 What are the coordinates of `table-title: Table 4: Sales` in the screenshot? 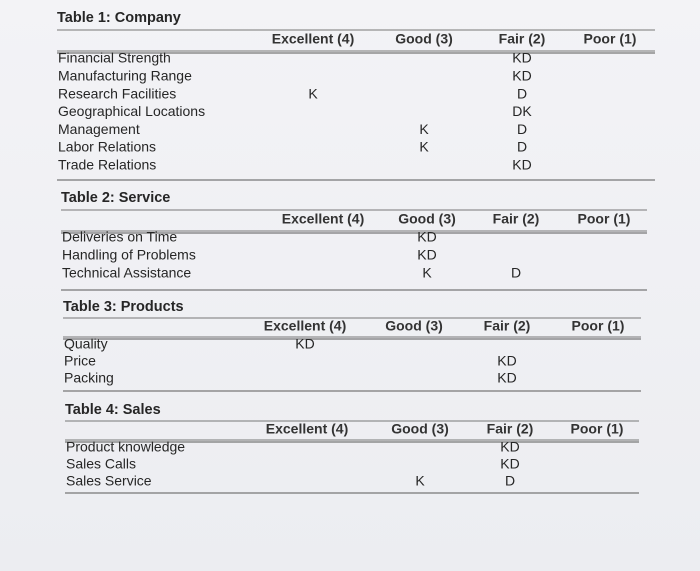 It's located at (113, 410).